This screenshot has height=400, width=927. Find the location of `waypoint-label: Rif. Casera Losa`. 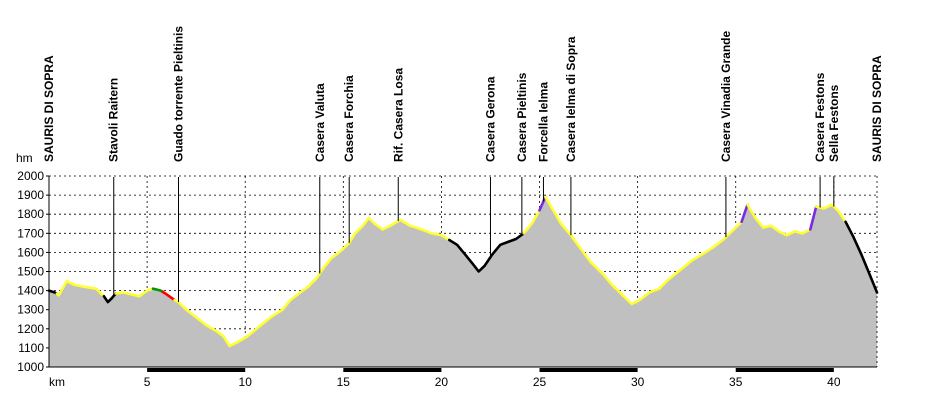

waypoint-label: Rif. Casera Losa is located at coordinates (398, 115).